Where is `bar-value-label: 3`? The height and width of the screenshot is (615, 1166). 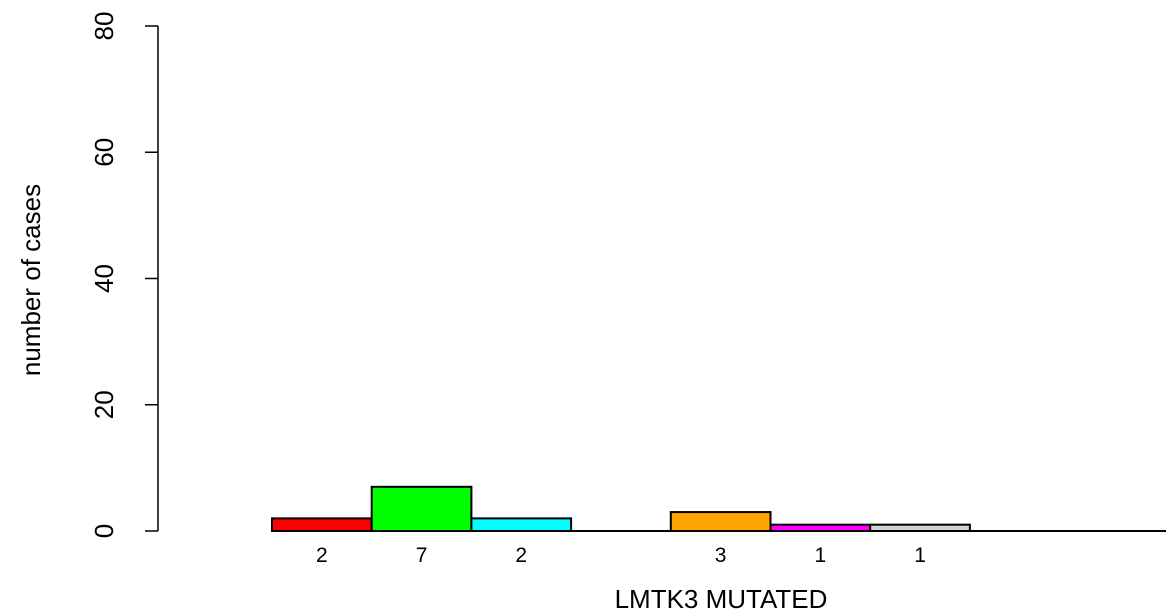 bar-value-label: 3 is located at coordinates (721, 555).